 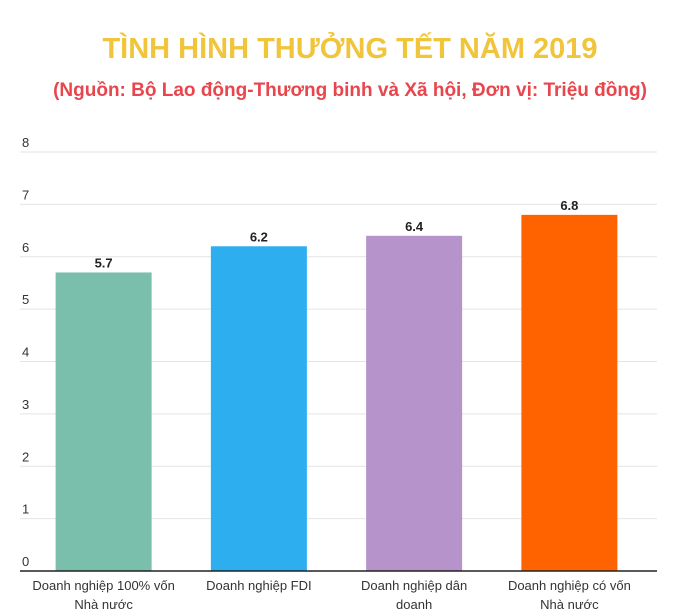 What do you see at coordinates (25, 404) in the screenshot?
I see `y-tick-label: 3` at bounding box center [25, 404].